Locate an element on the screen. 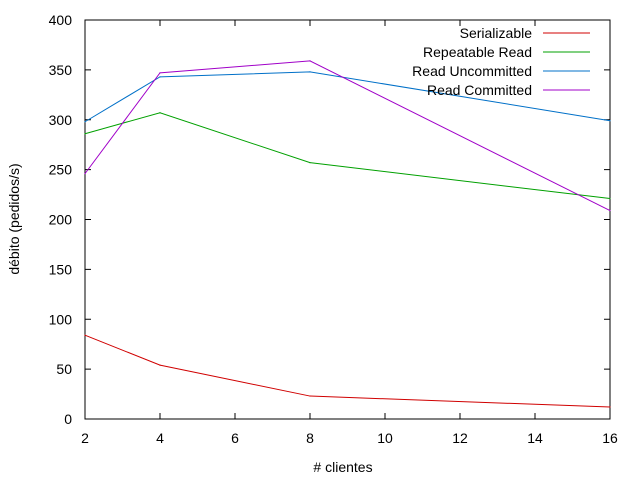  y-tick-label: 0 is located at coordinates (68, 419).